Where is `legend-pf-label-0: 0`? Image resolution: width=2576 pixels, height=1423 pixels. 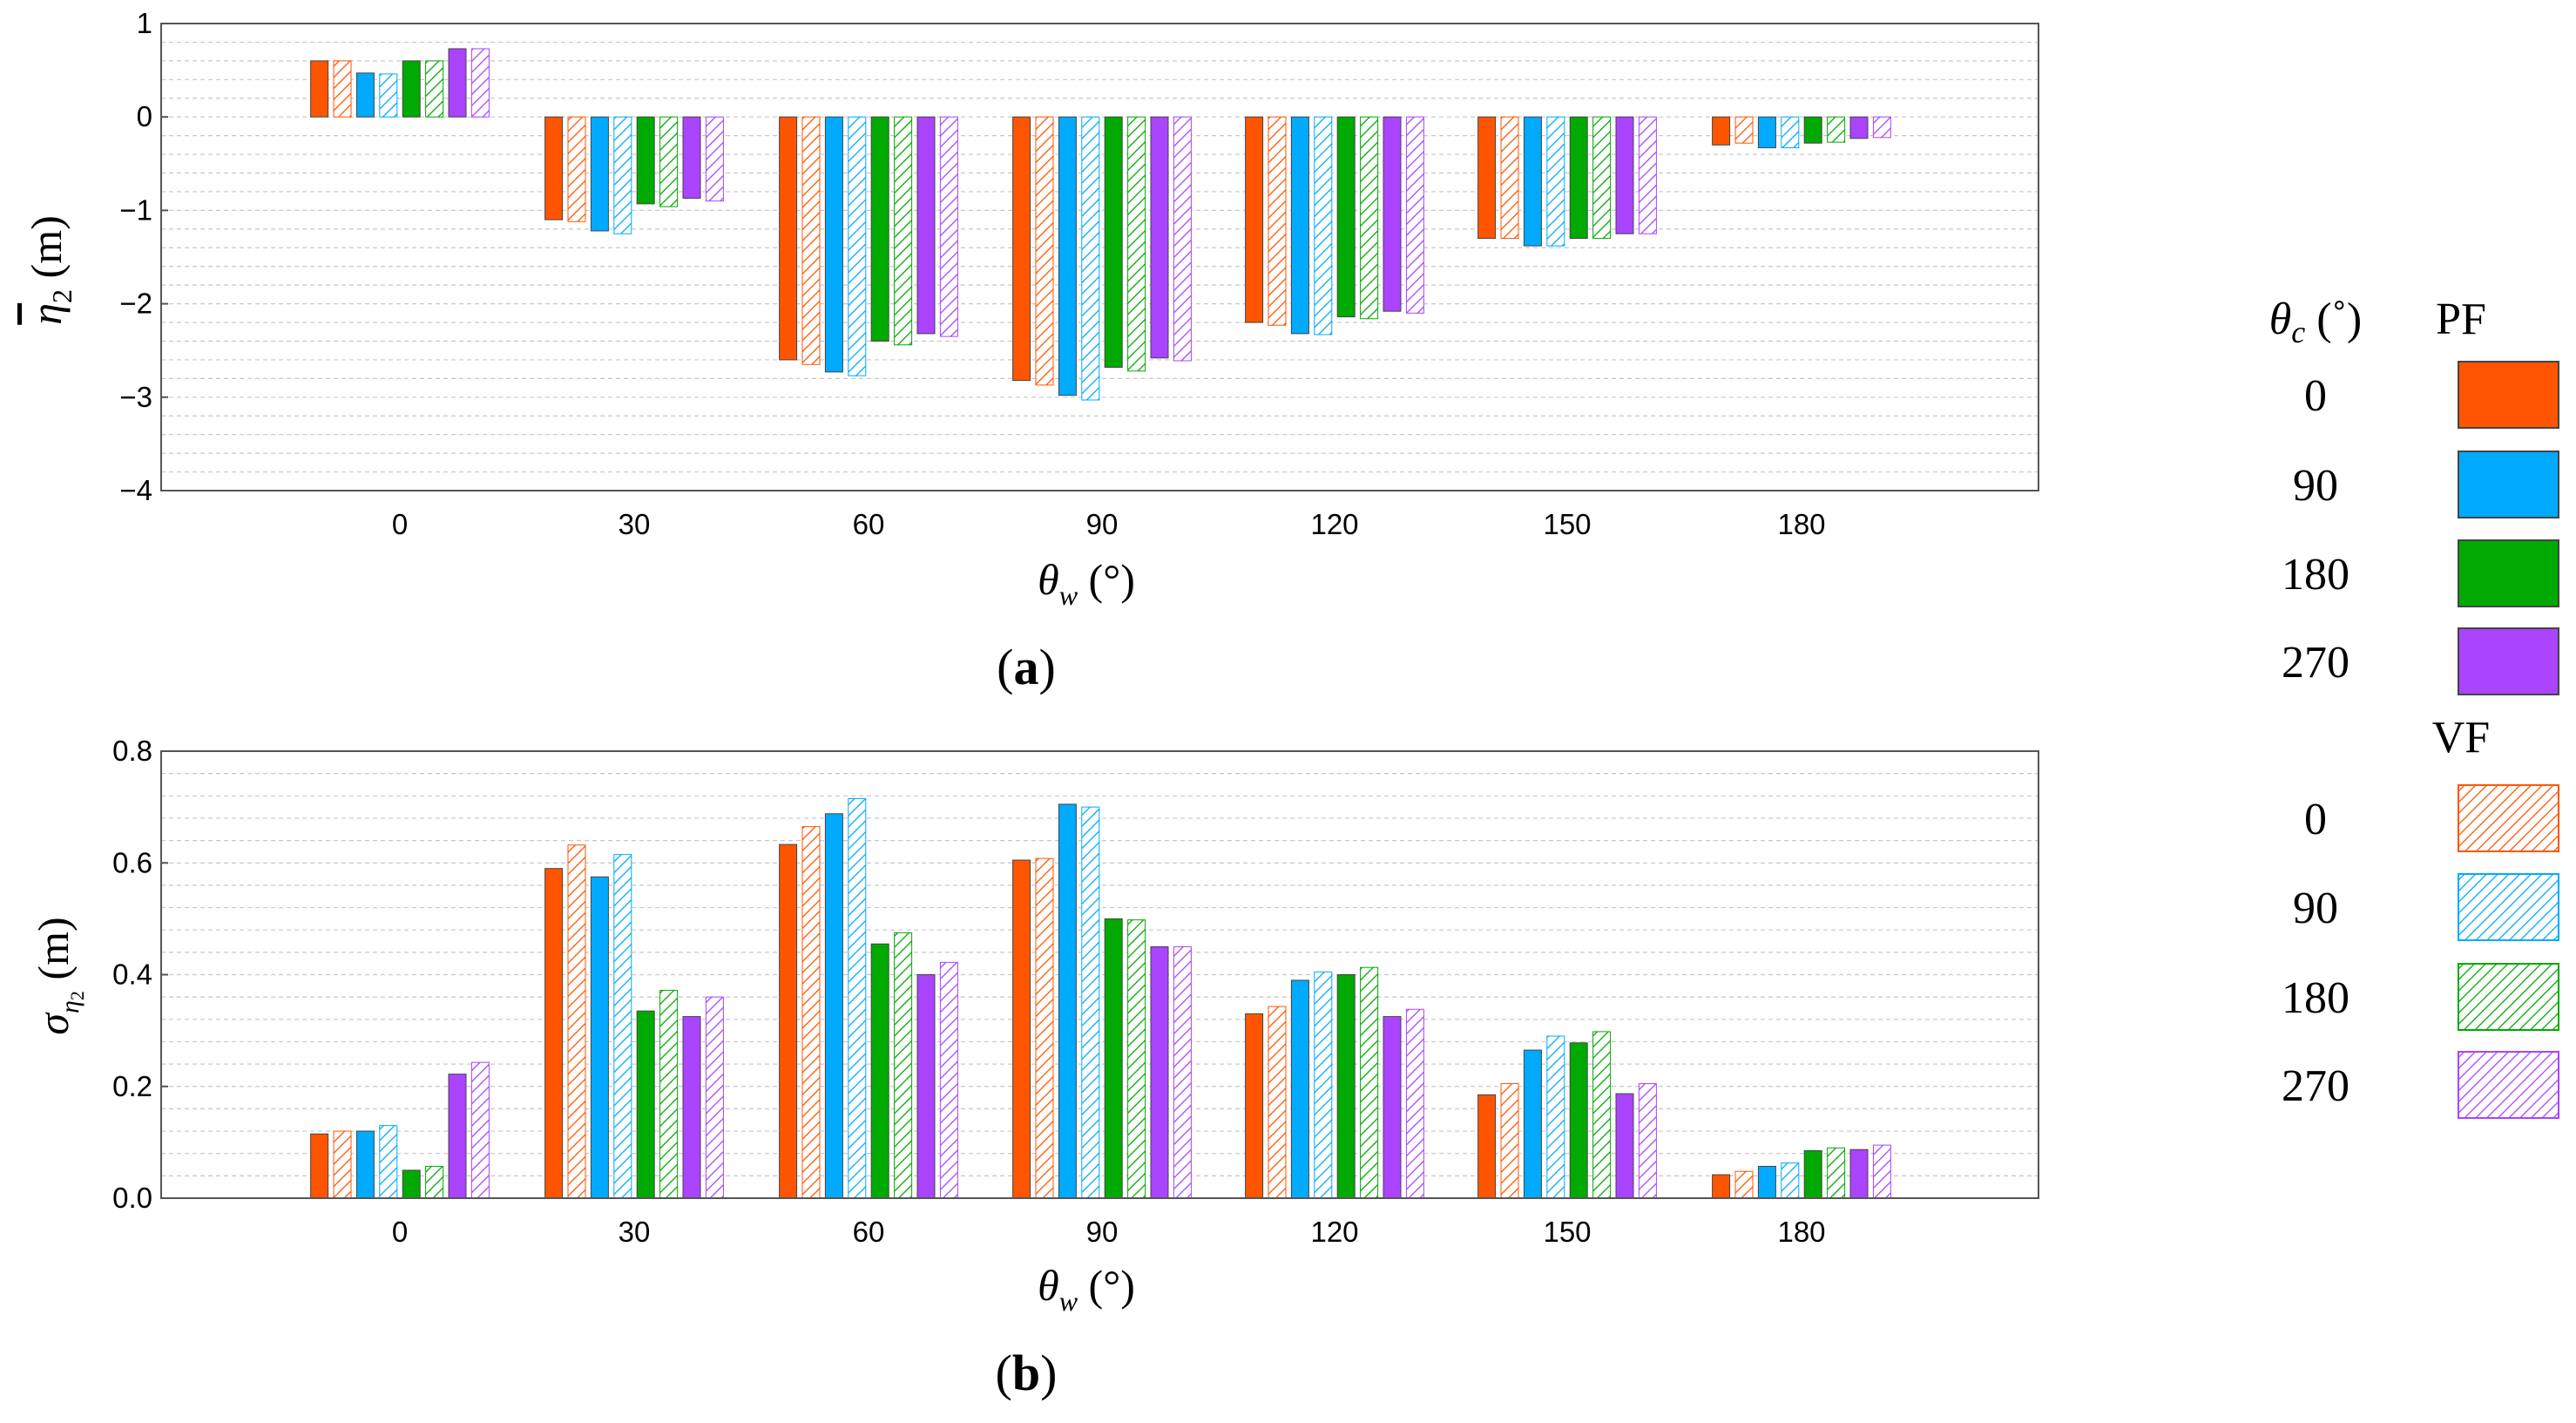
legend-pf-label-0: 0 is located at coordinates (2315, 396).